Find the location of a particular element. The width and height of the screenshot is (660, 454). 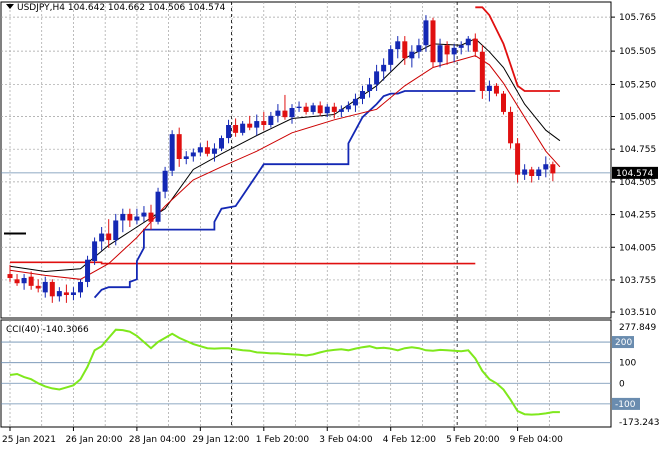

cci-min-label: -173.2439 is located at coordinates (639, 423).